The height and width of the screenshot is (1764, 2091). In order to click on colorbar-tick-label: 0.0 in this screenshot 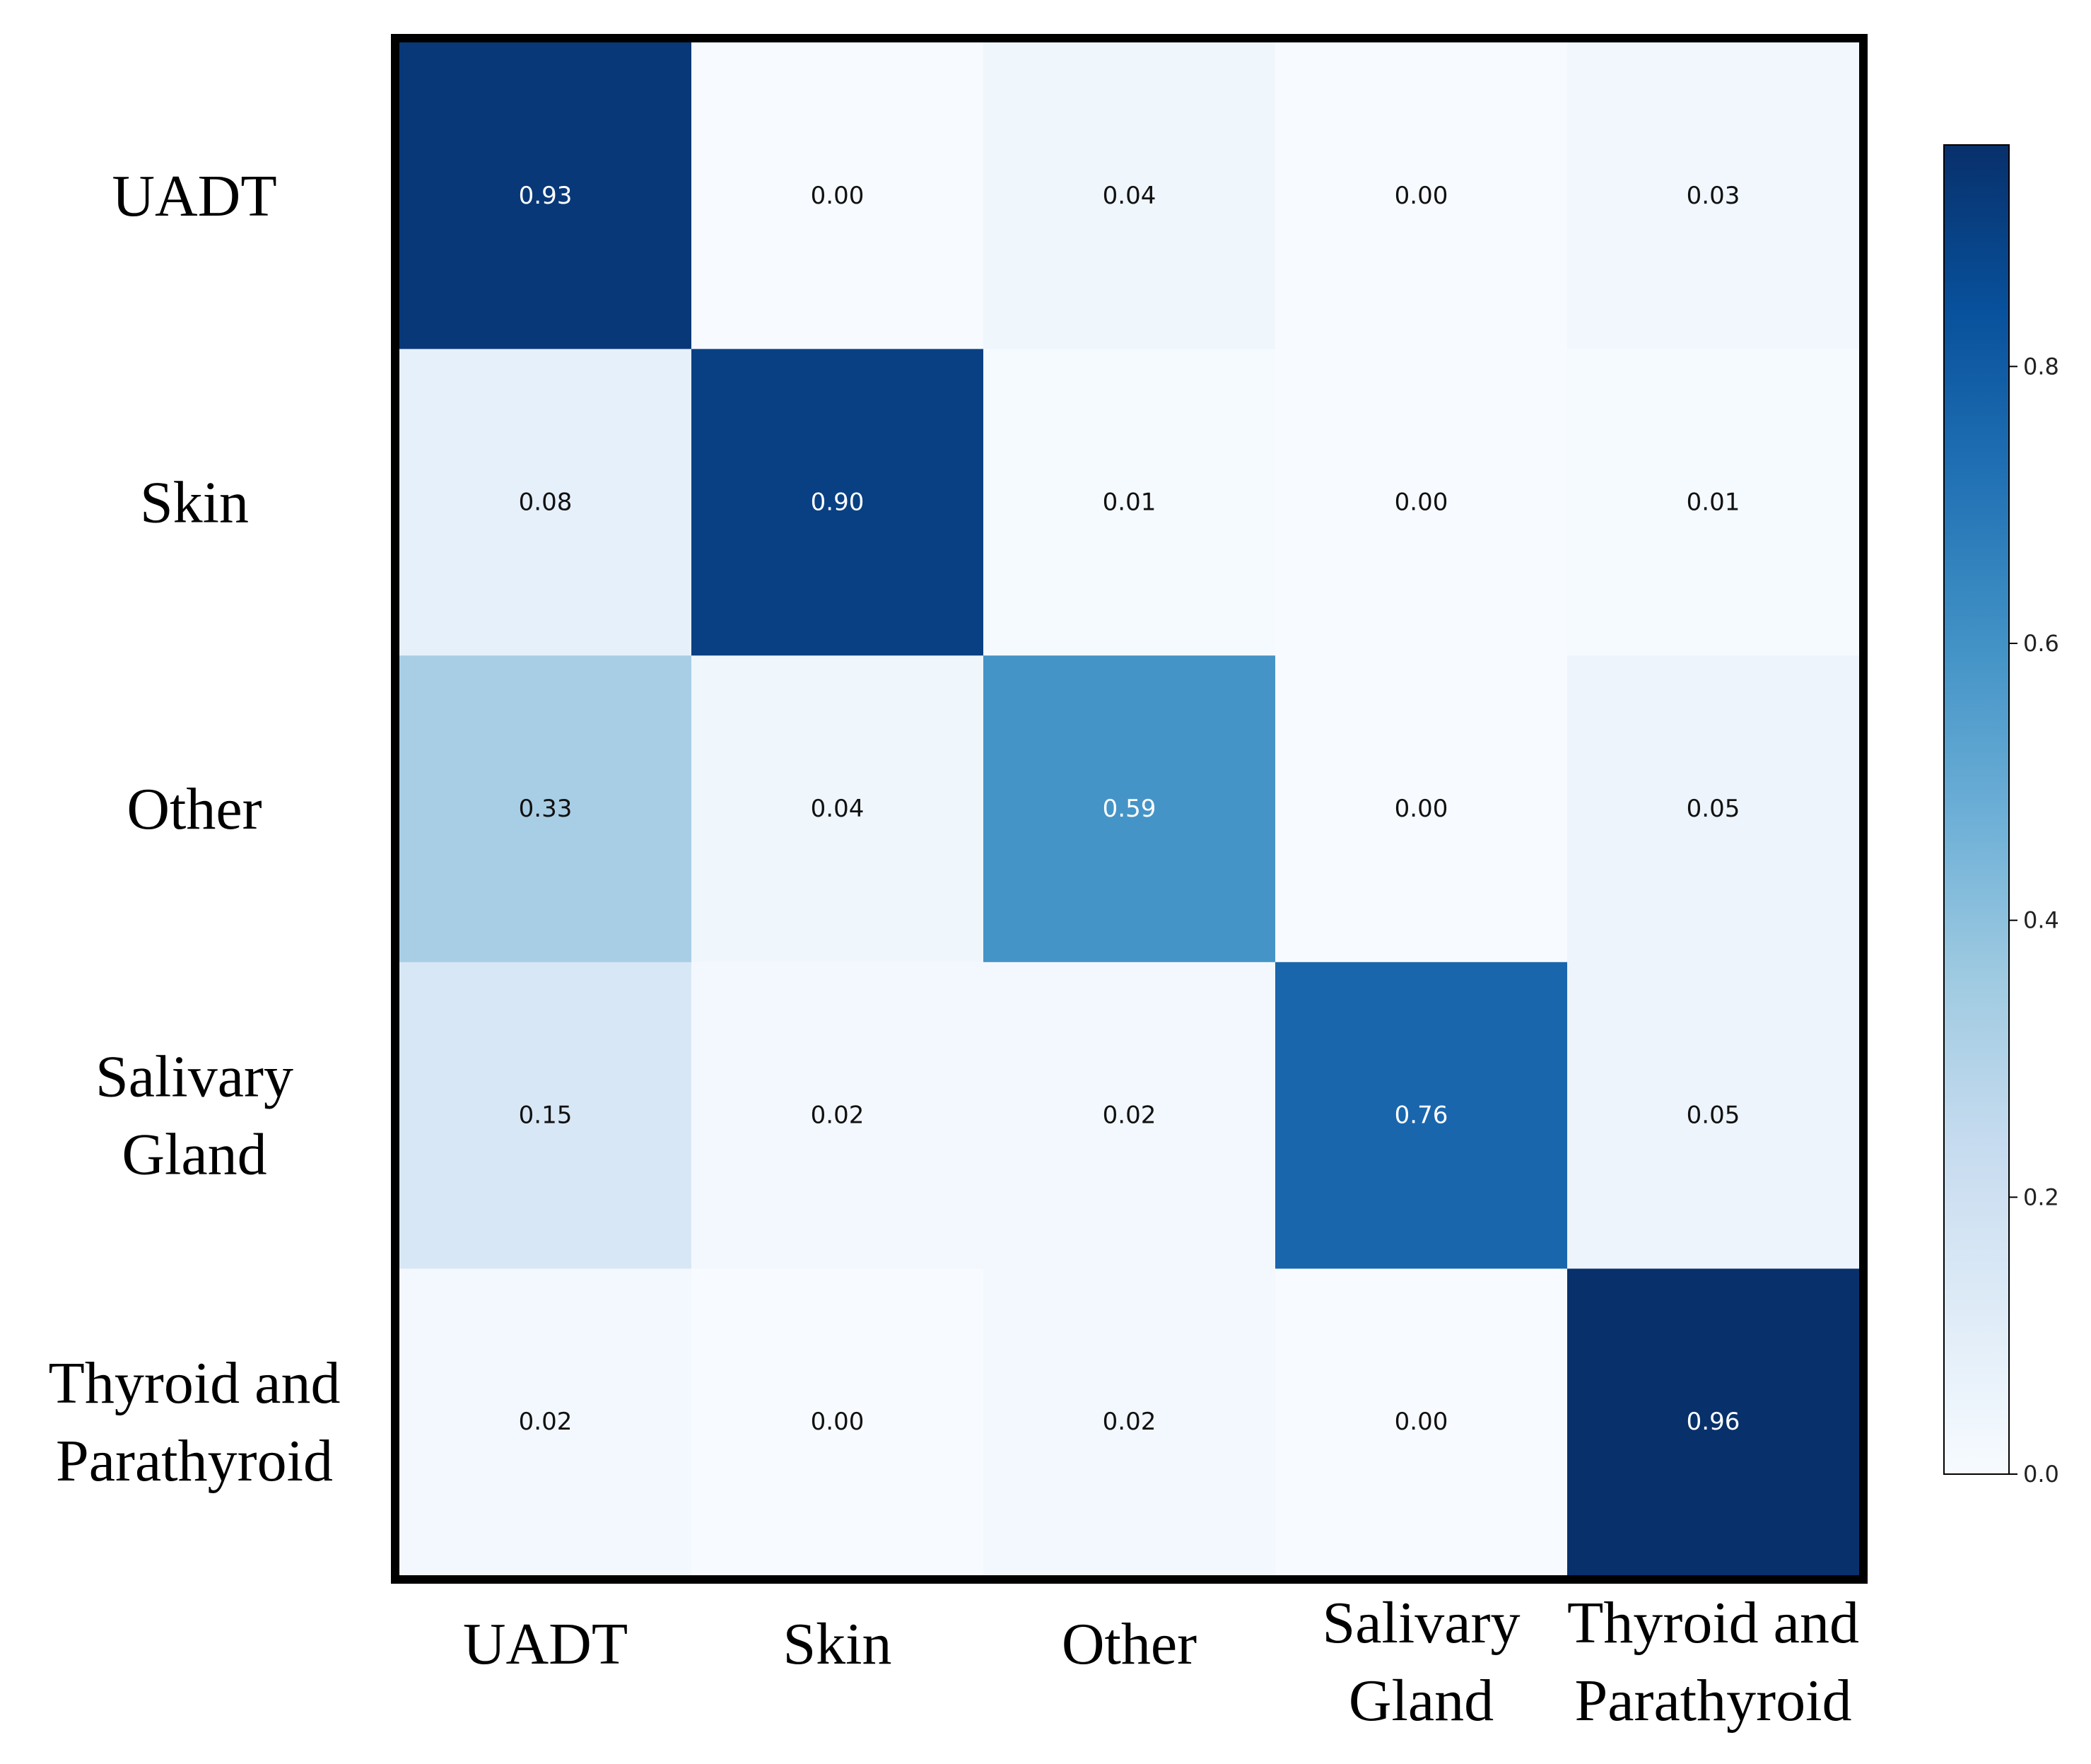, I will do `click(2041, 1474)`.